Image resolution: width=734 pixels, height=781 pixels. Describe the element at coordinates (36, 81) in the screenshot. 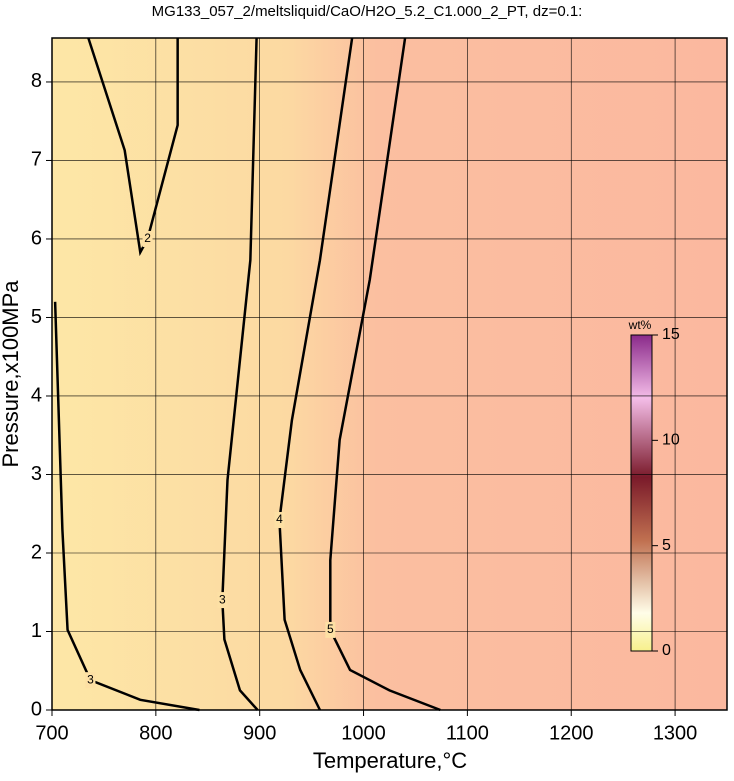

I see `y-tick-label: 8` at that location.